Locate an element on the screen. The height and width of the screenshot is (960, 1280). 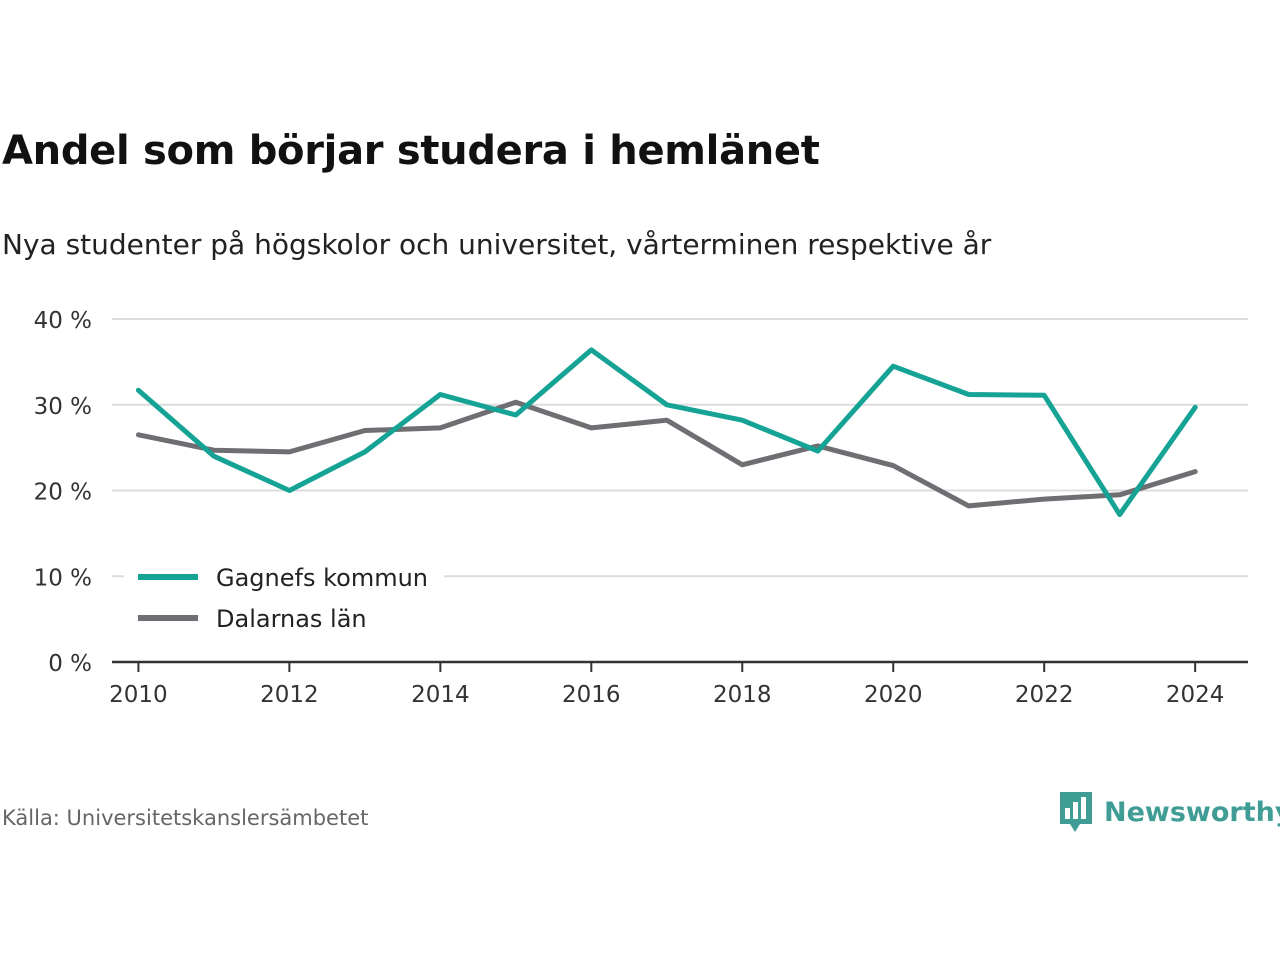
y-tick-label: 30 % is located at coordinates (63, 407).